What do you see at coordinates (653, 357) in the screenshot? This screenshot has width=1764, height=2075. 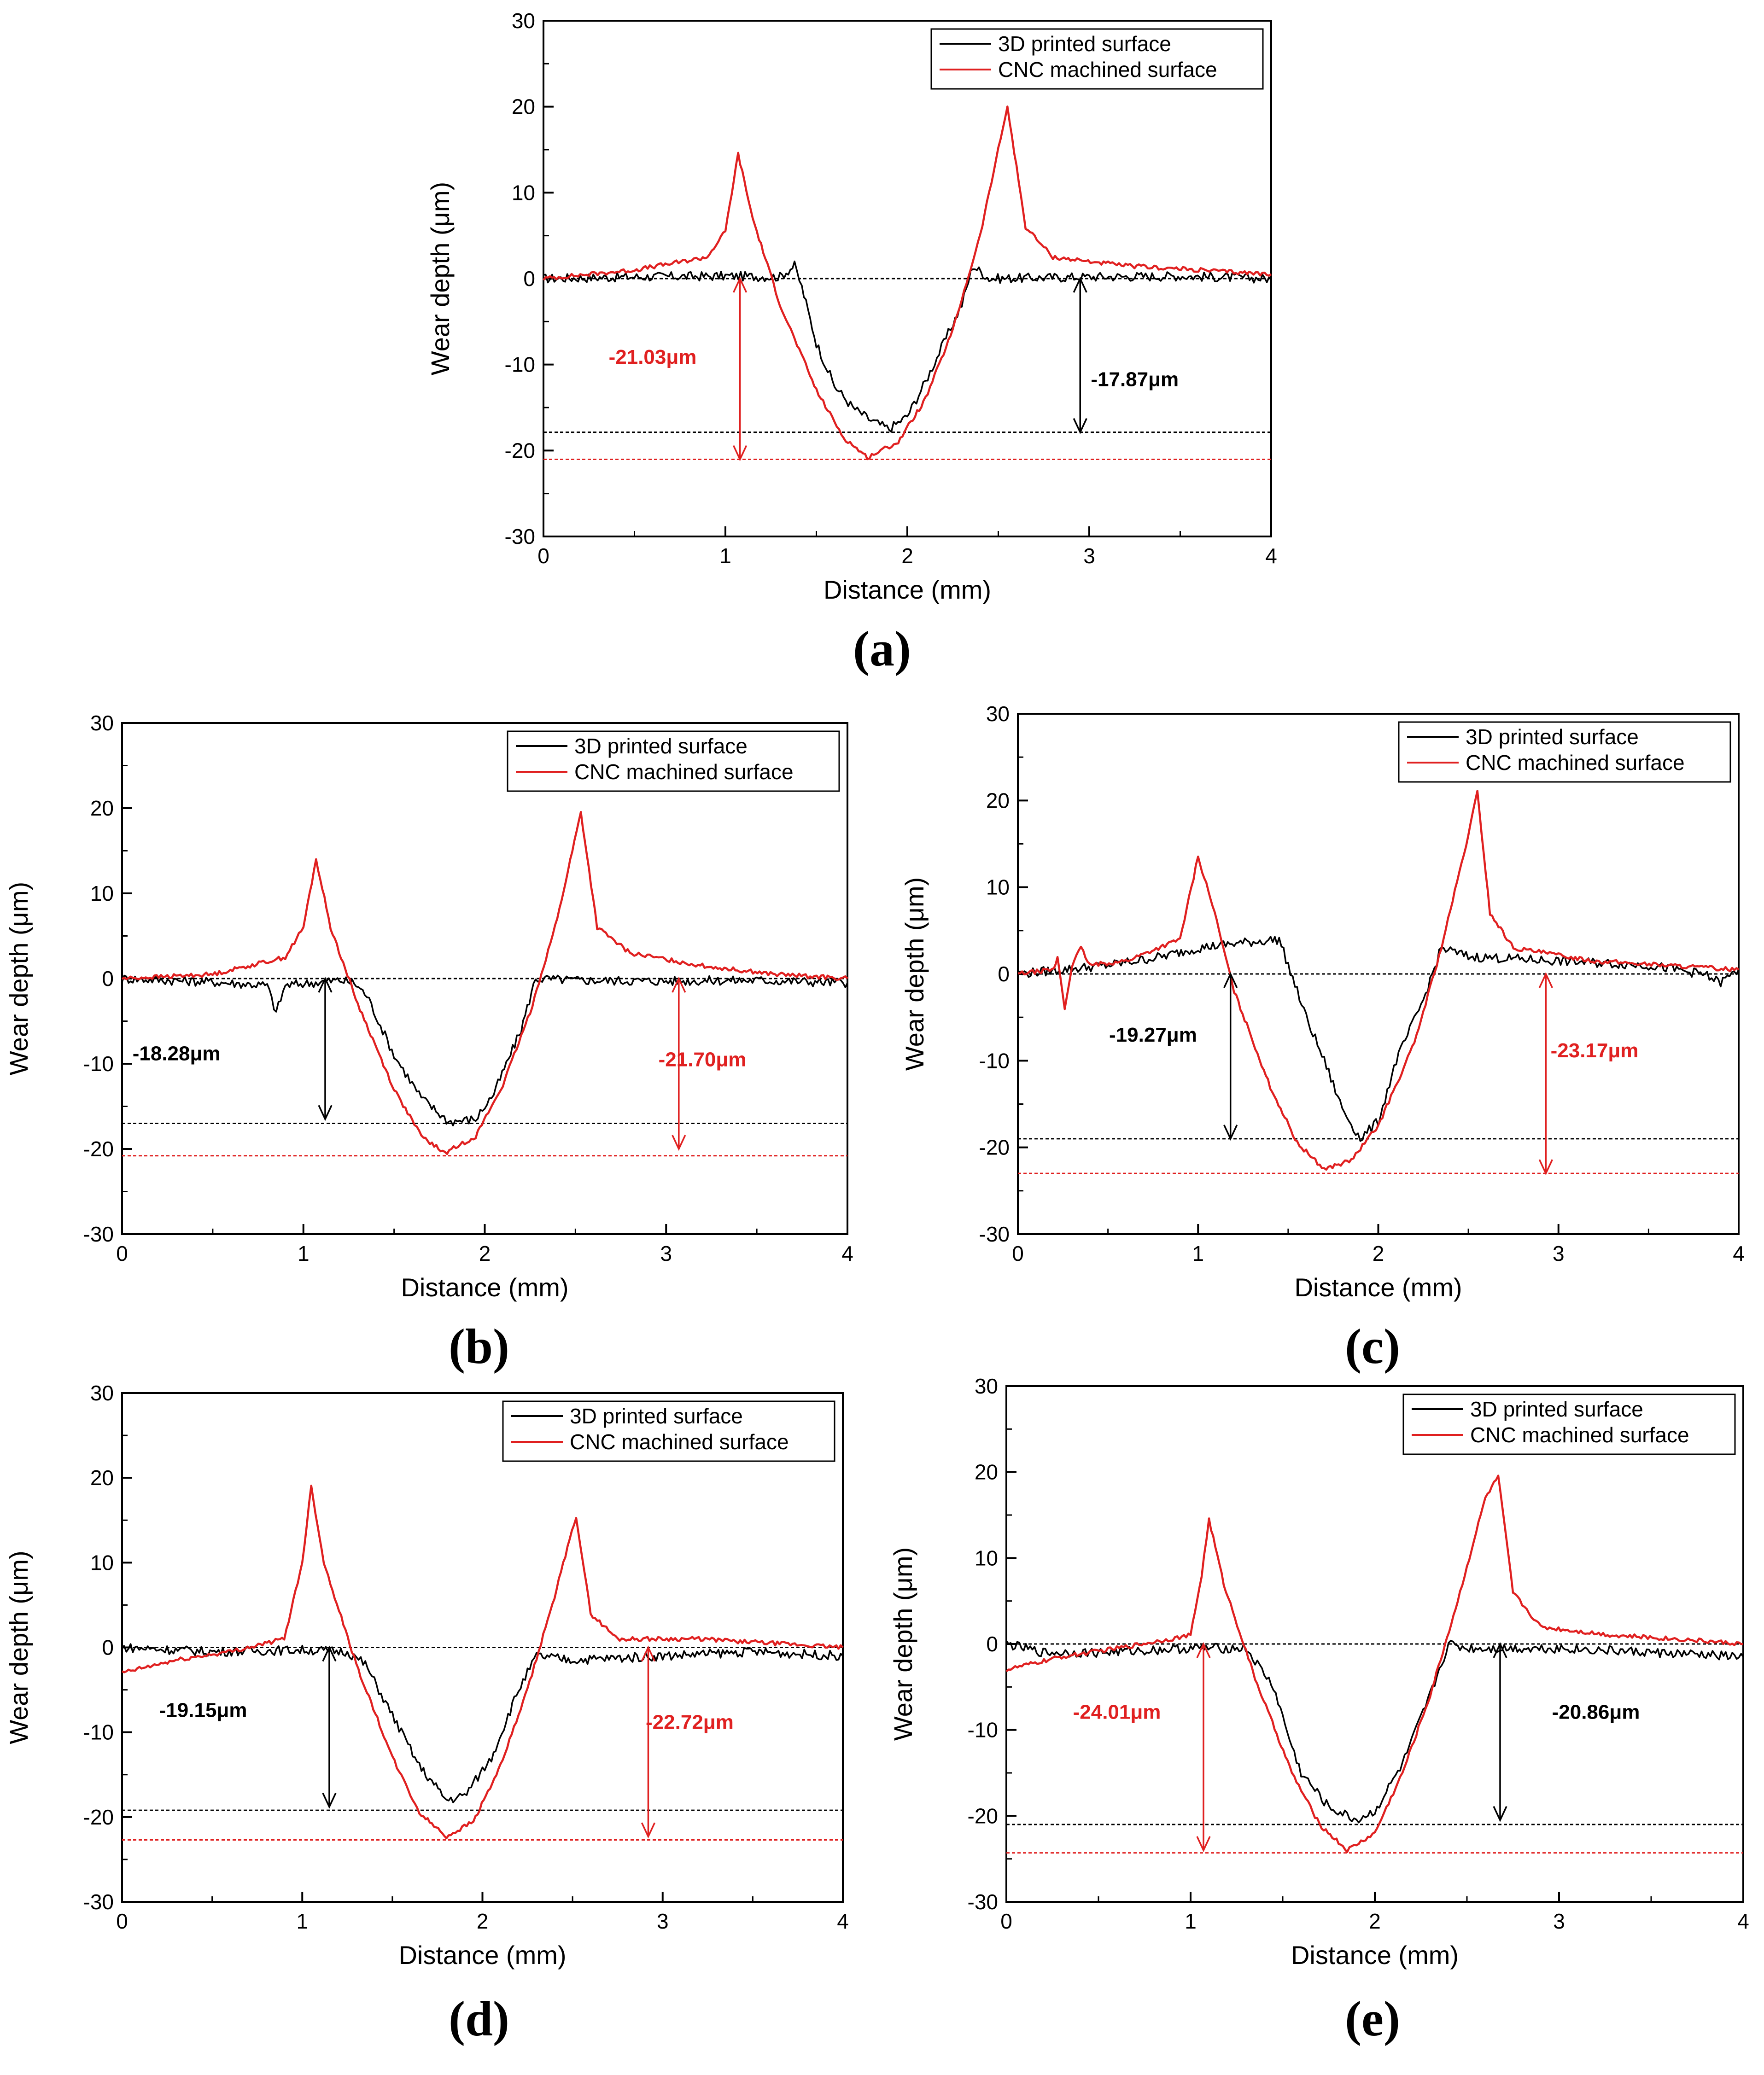 I see `depth-annotation: -21.03μm` at bounding box center [653, 357].